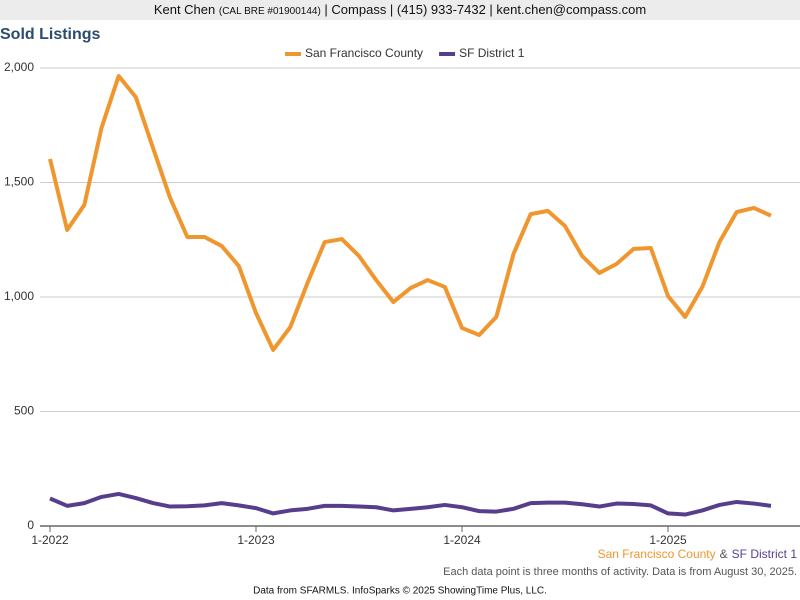 The height and width of the screenshot is (600, 800). I want to click on series-line, so click(410, 504).